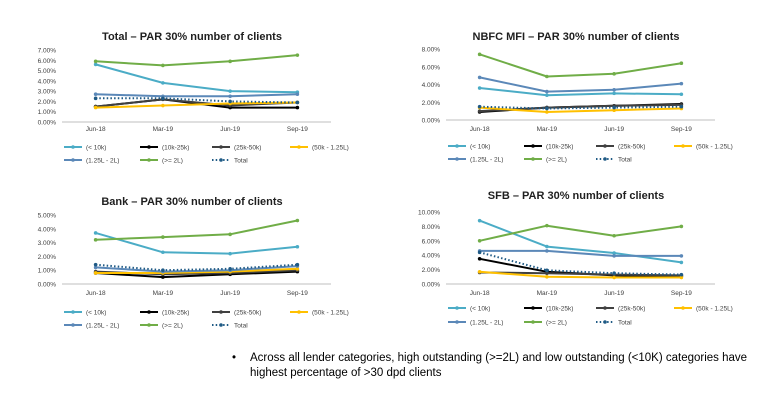  I want to click on y-tick-label: 0.00%, so click(47, 123).